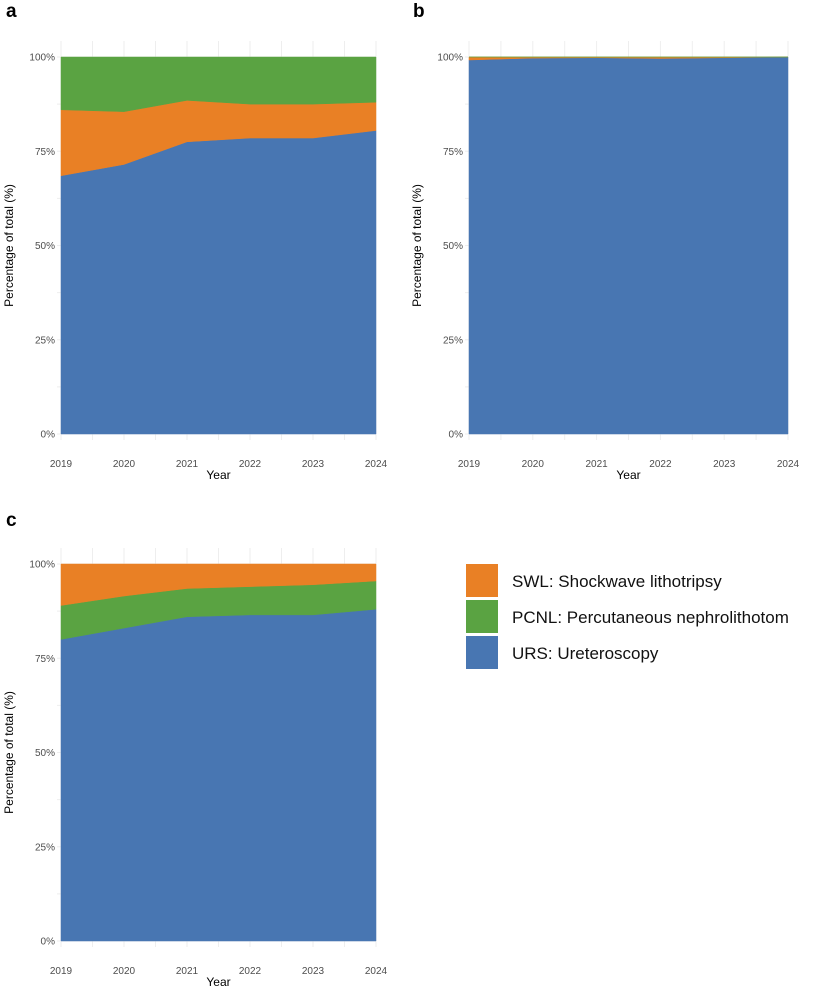 The height and width of the screenshot is (988, 825). What do you see at coordinates (417, 245) in the screenshot?
I see `y-axis-title-b: Percentage of total (%)` at bounding box center [417, 245].